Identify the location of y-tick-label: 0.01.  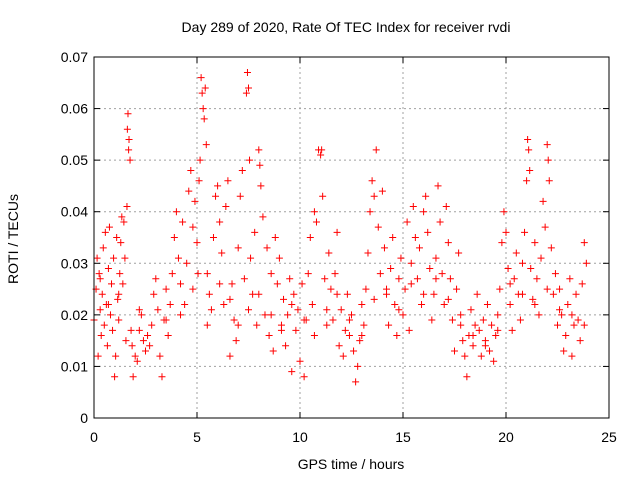
(74, 366).